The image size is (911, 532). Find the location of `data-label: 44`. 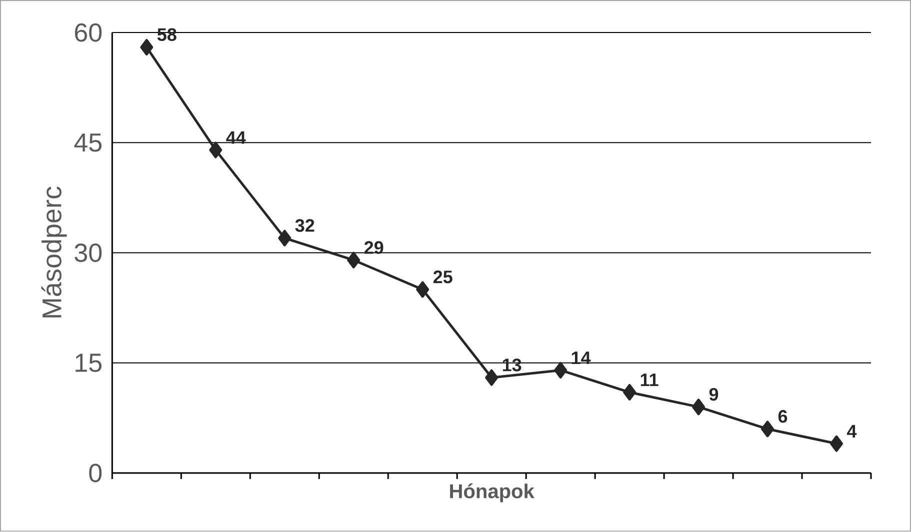

data-label: 44 is located at coordinates (236, 138).